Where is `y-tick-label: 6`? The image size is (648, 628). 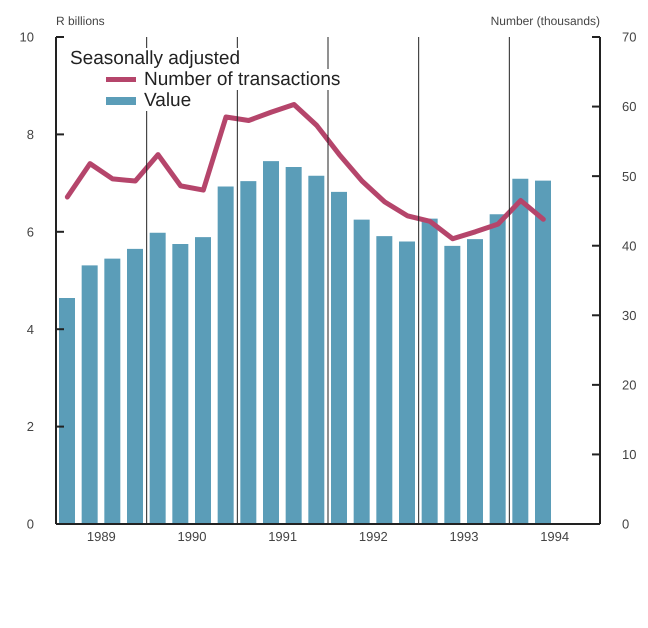 y-tick-label: 6 is located at coordinates (30, 232).